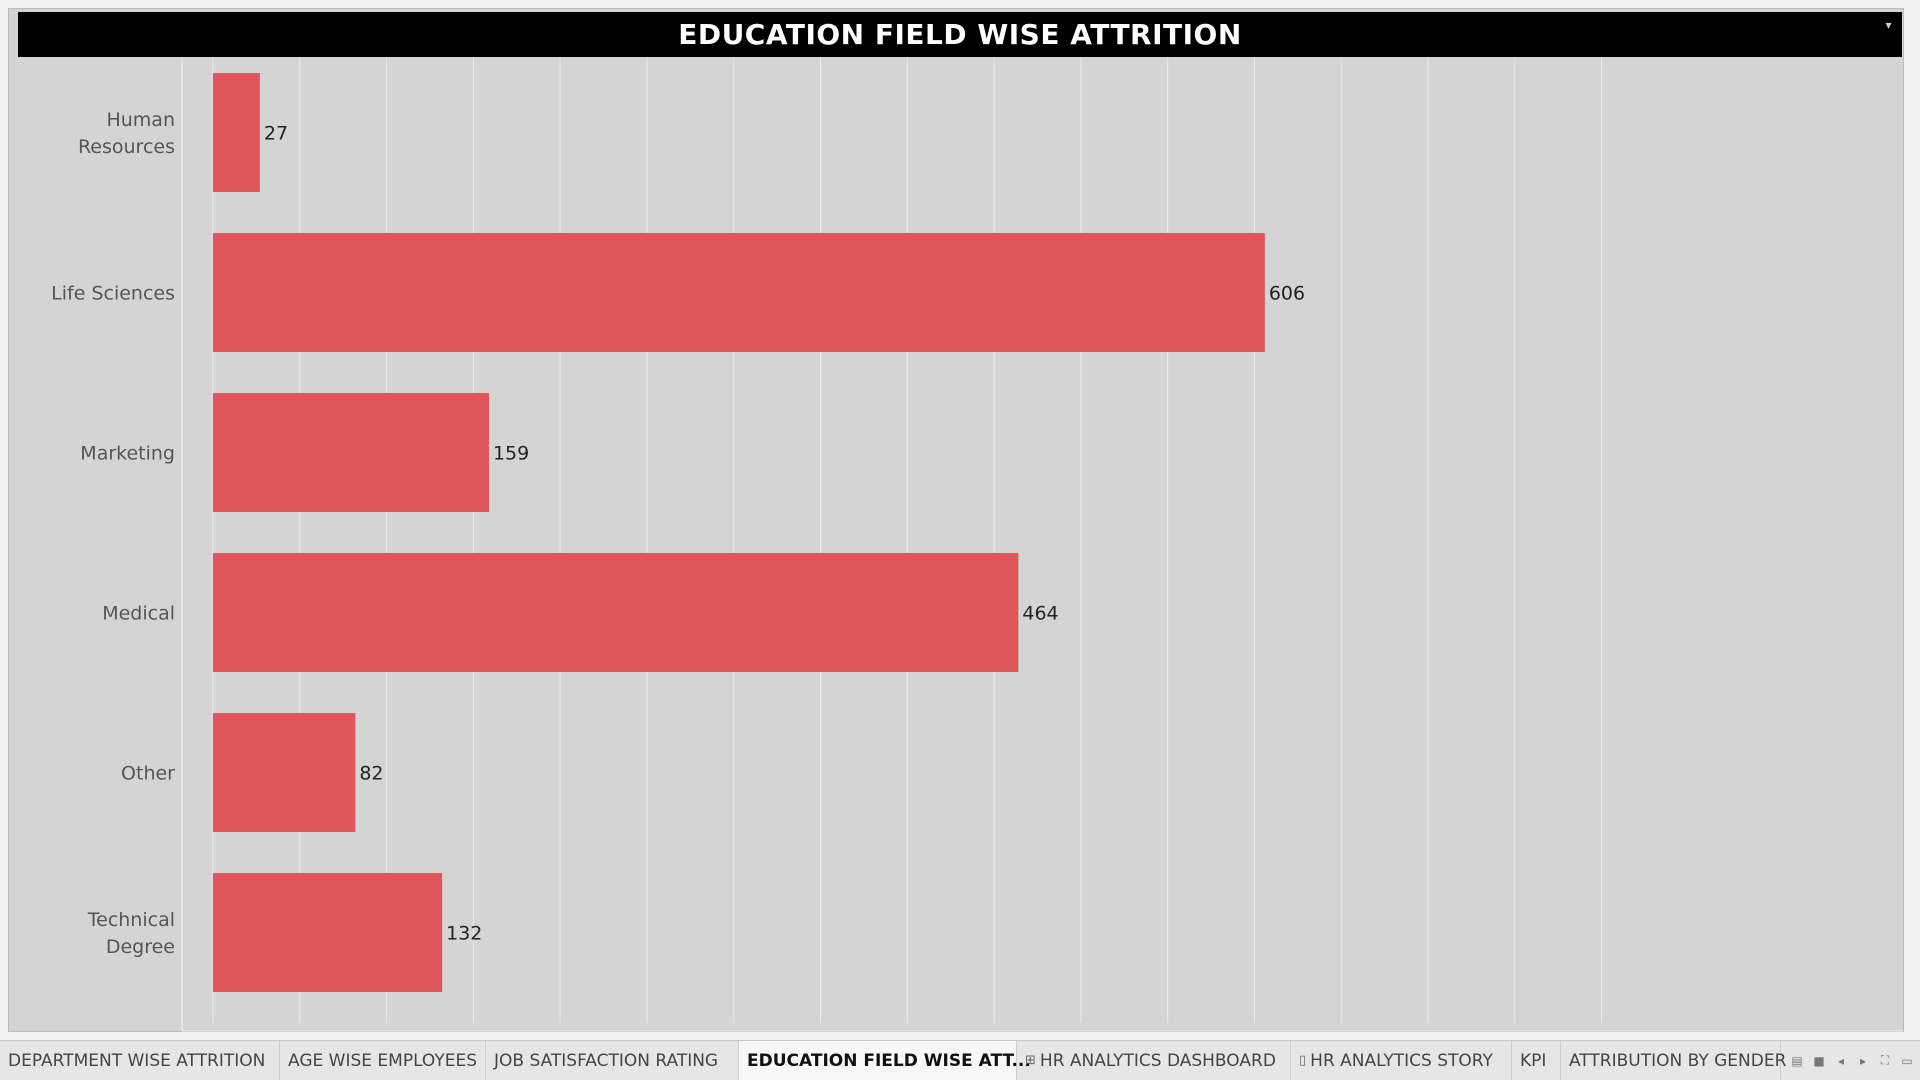  What do you see at coordinates (1040, 614) in the screenshot?
I see `data-label: 464` at bounding box center [1040, 614].